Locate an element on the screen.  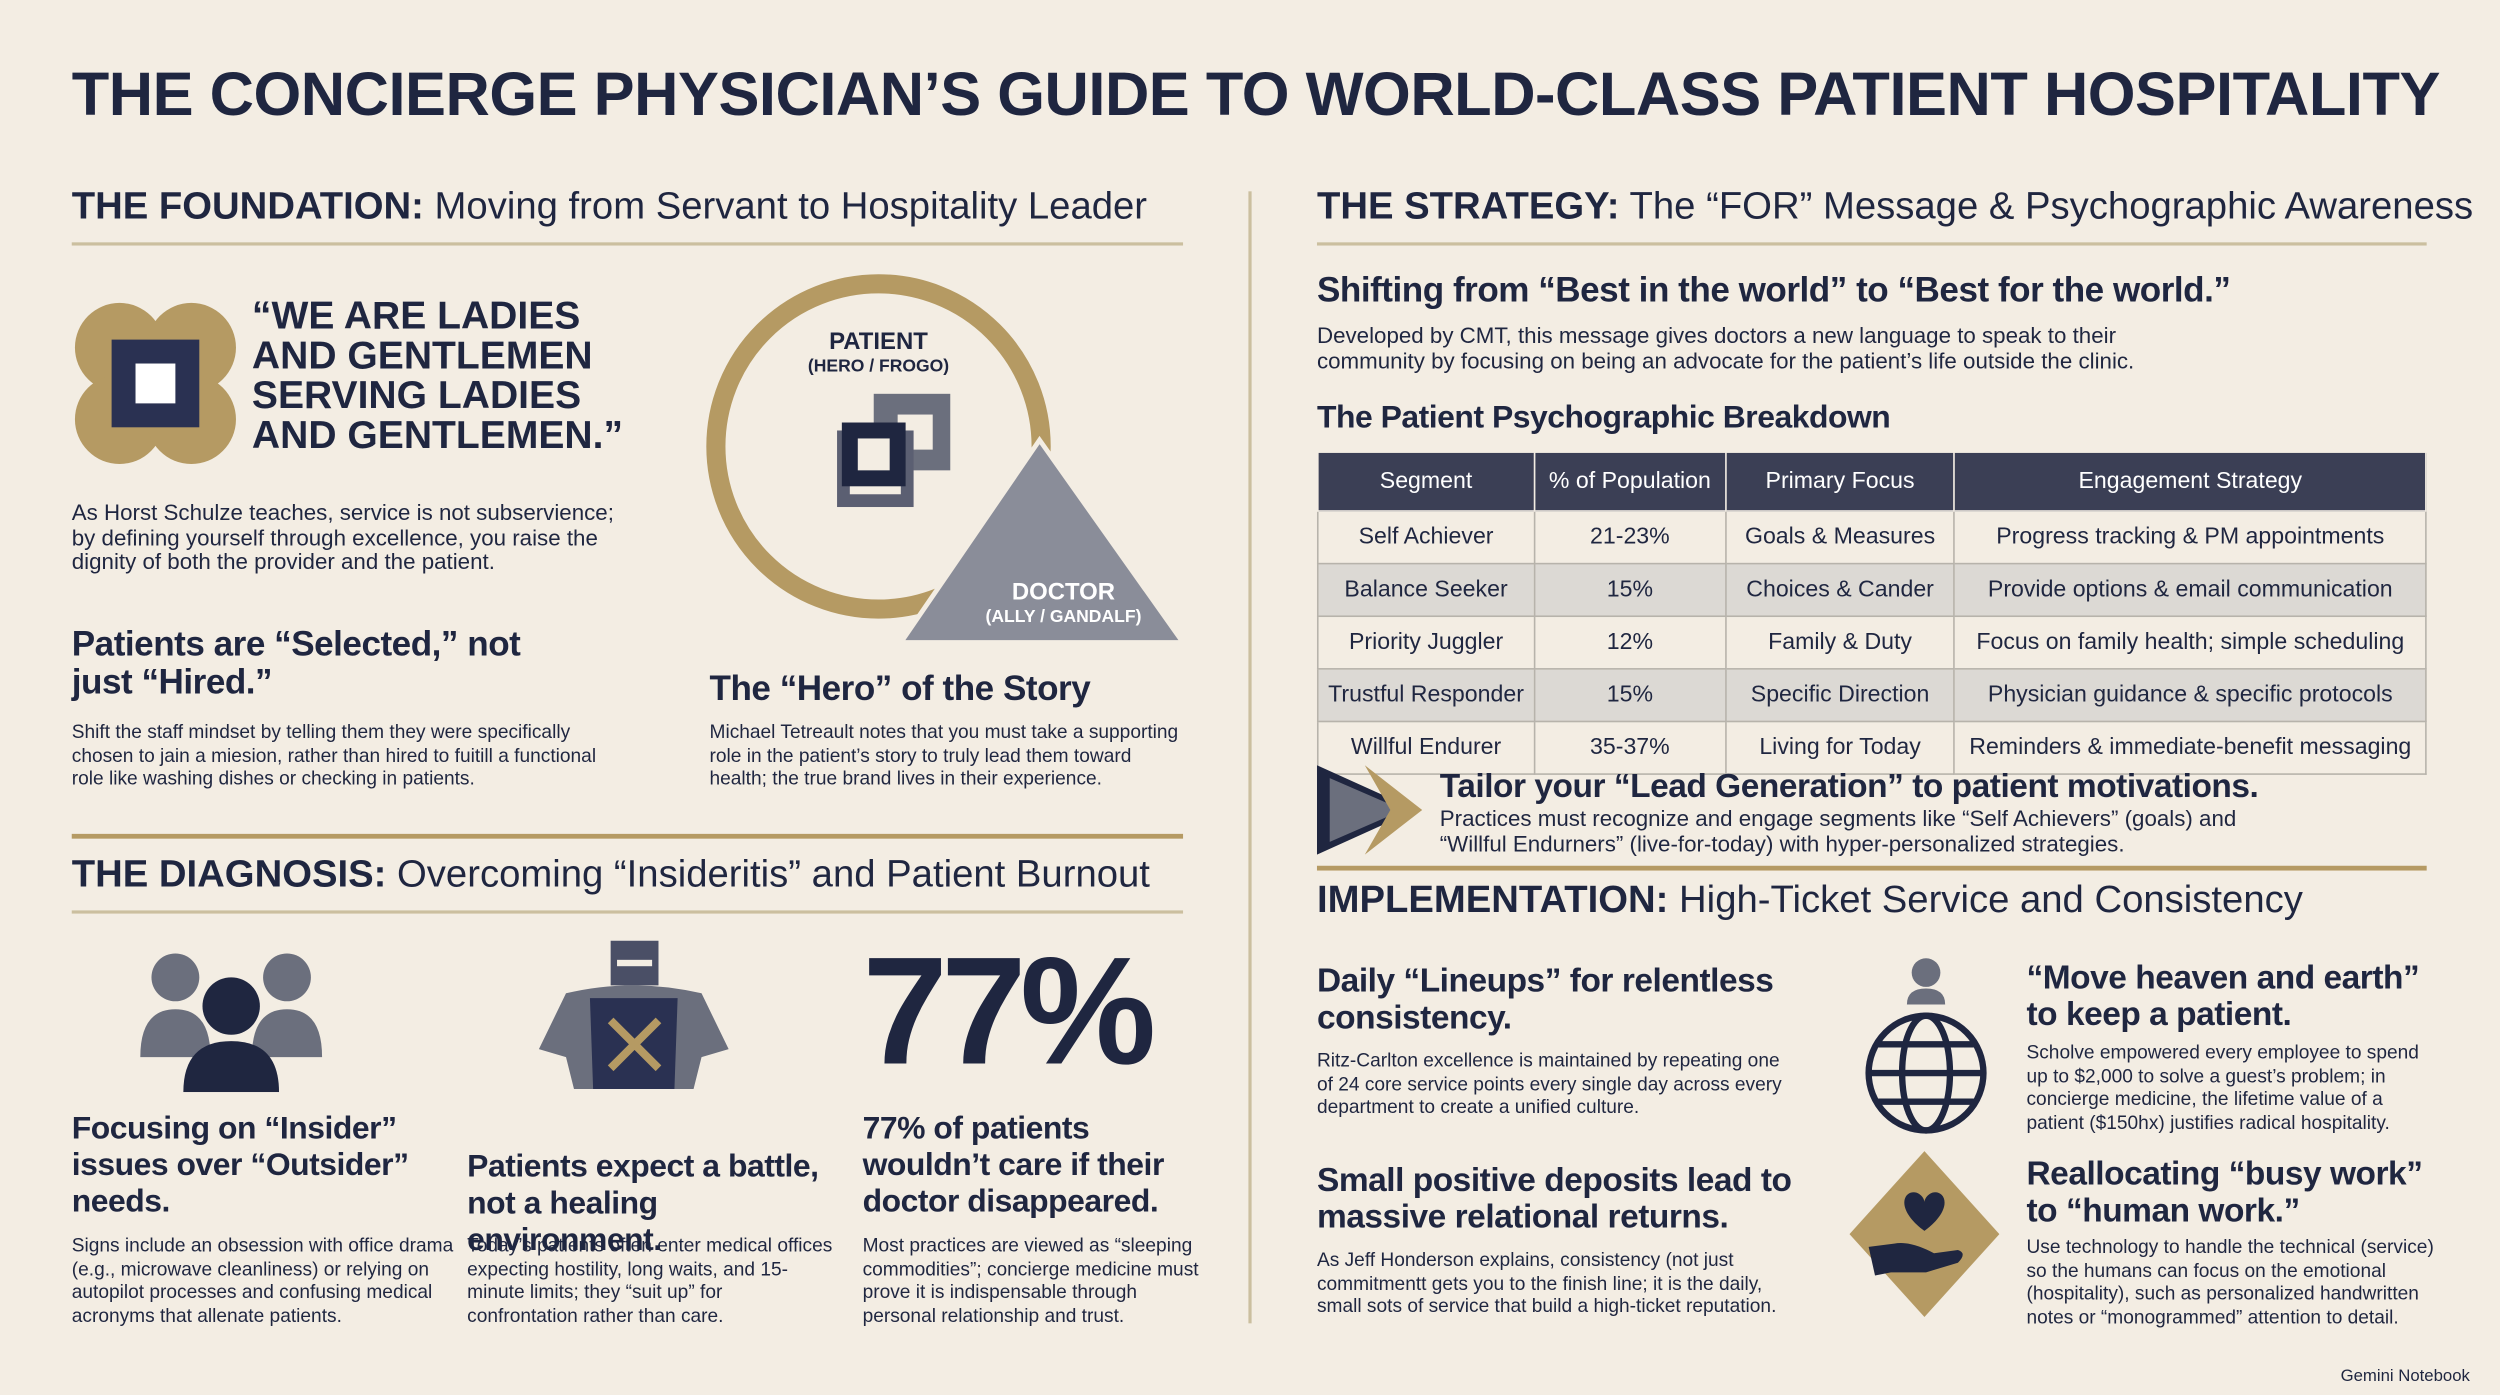
table-title: The Patient Psychographic Breakdown is located at coordinates (1603, 418).